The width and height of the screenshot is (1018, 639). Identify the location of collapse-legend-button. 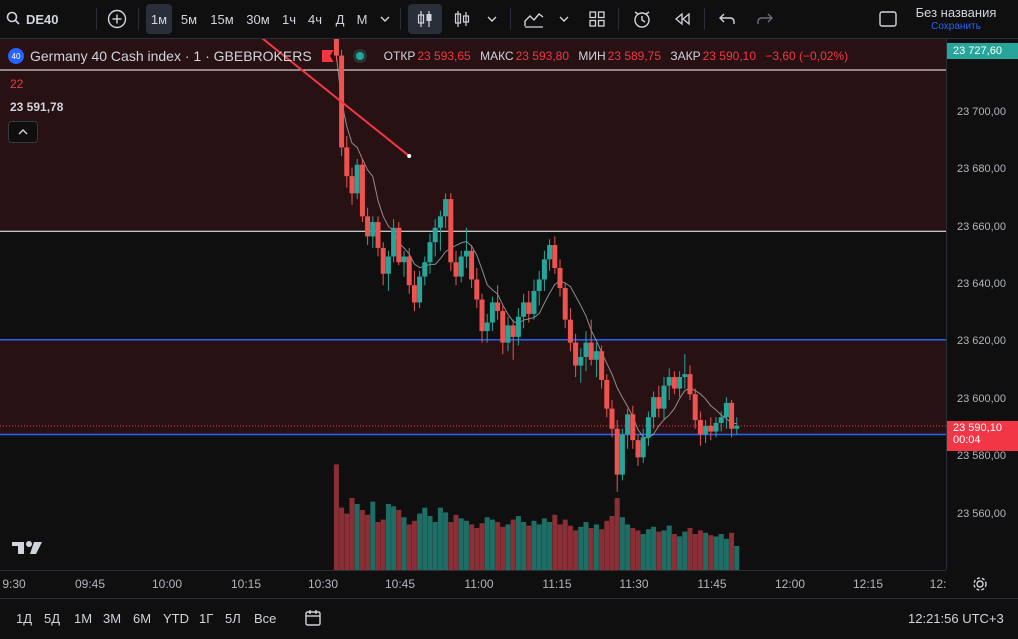
(23, 132).